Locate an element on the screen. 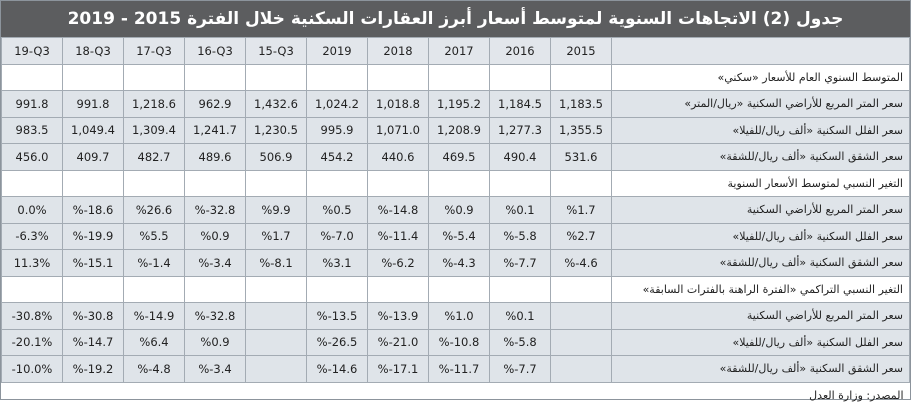 This screenshot has height=409, width=911. value-cell: %0.5 is located at coordinates (337, 210).